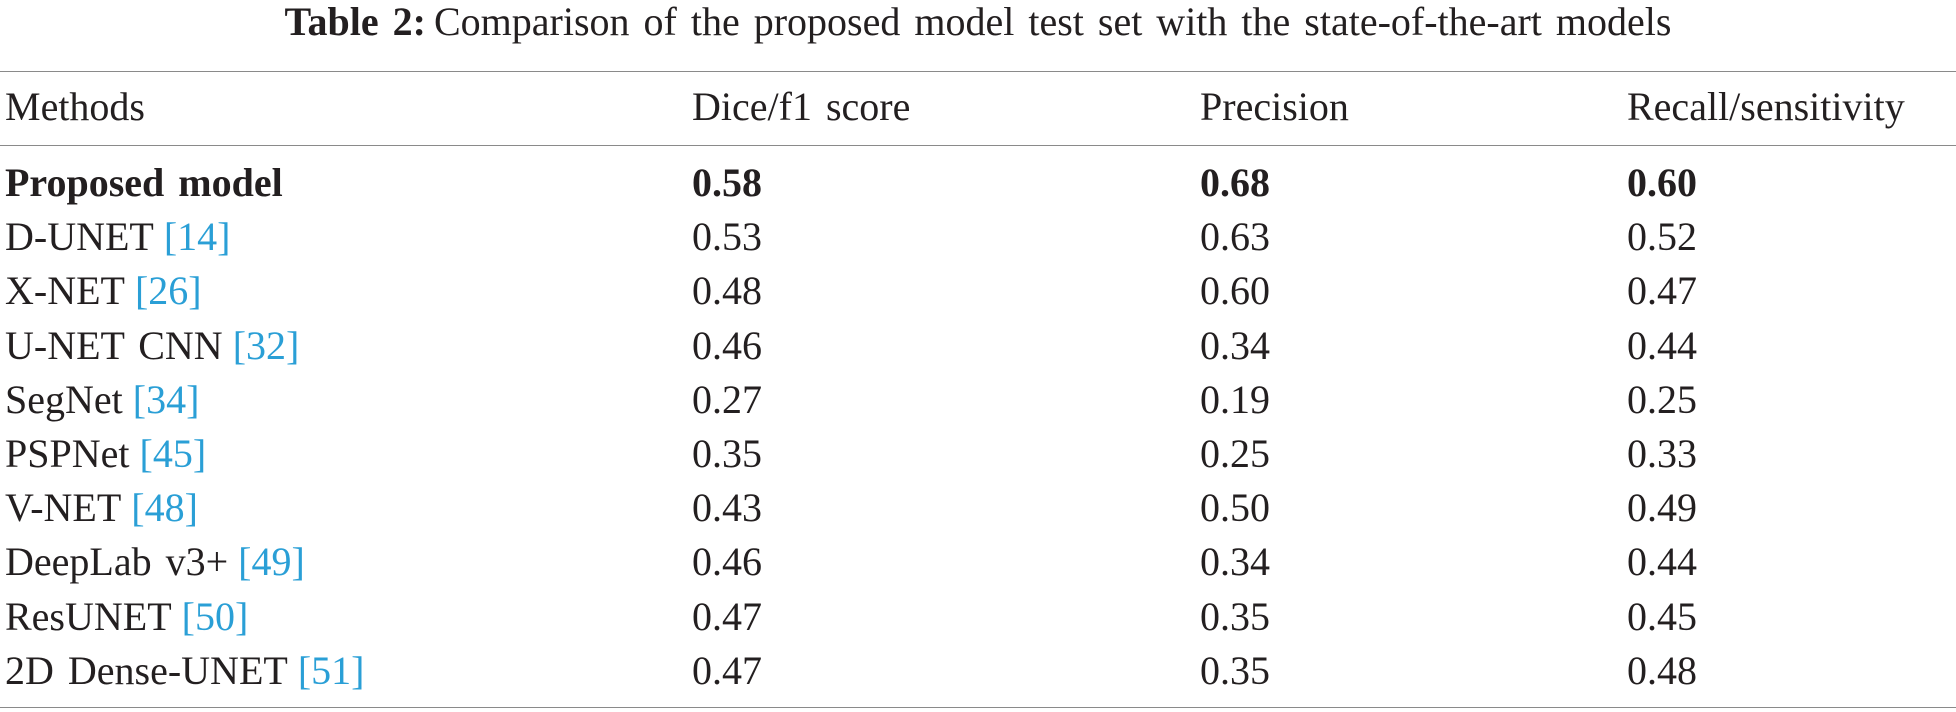  I want to click on citation: [51], so click(331, 670).